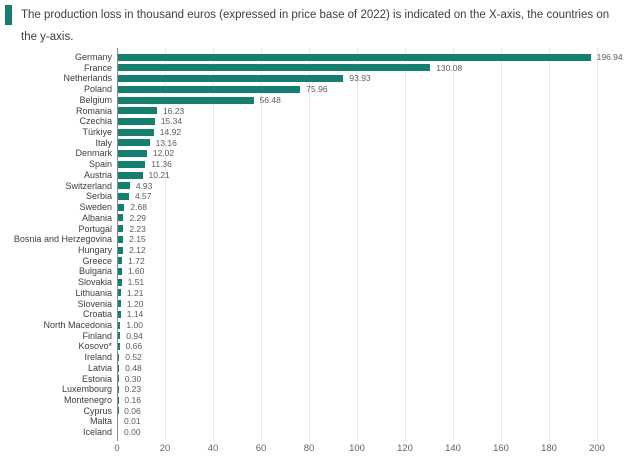 This screenshot has height=458, width=625. Describe the element at coordinates (312, 153) in the screenshot. I see `bar-row: Denmark 12.02` at that location.